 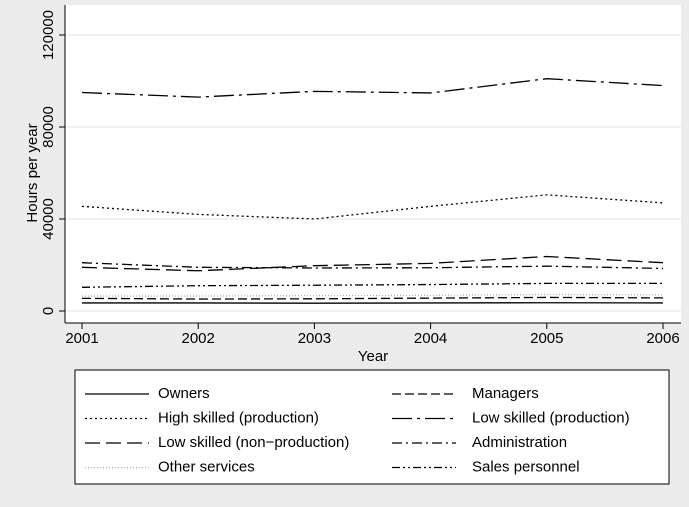 What do you see at coordinates (253, 442) in the screenshot?
I see `legend-label: Low skilled (non−production)` at bounding box center [253, 442].